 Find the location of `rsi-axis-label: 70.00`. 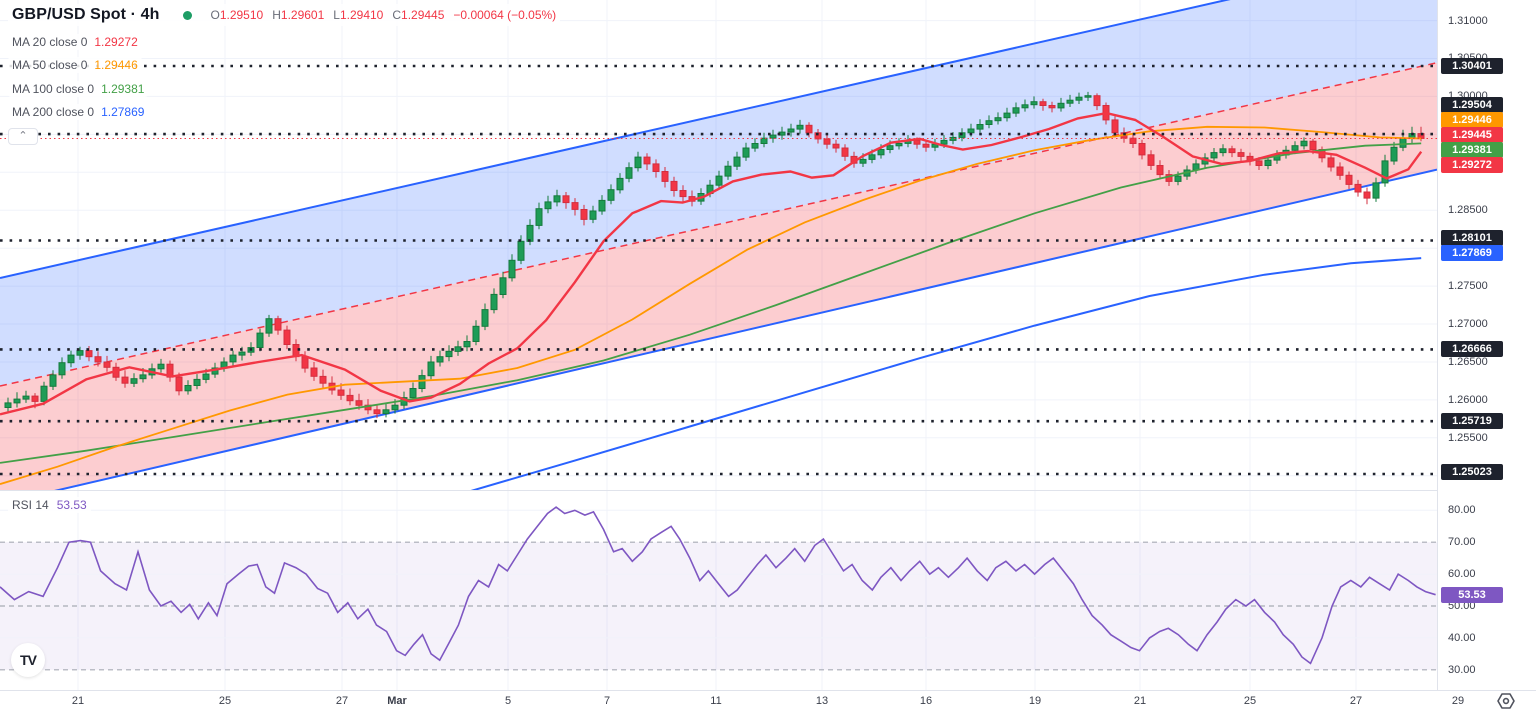

rsi-axis-label: 70.00 is located at coordinates (1462, 542).